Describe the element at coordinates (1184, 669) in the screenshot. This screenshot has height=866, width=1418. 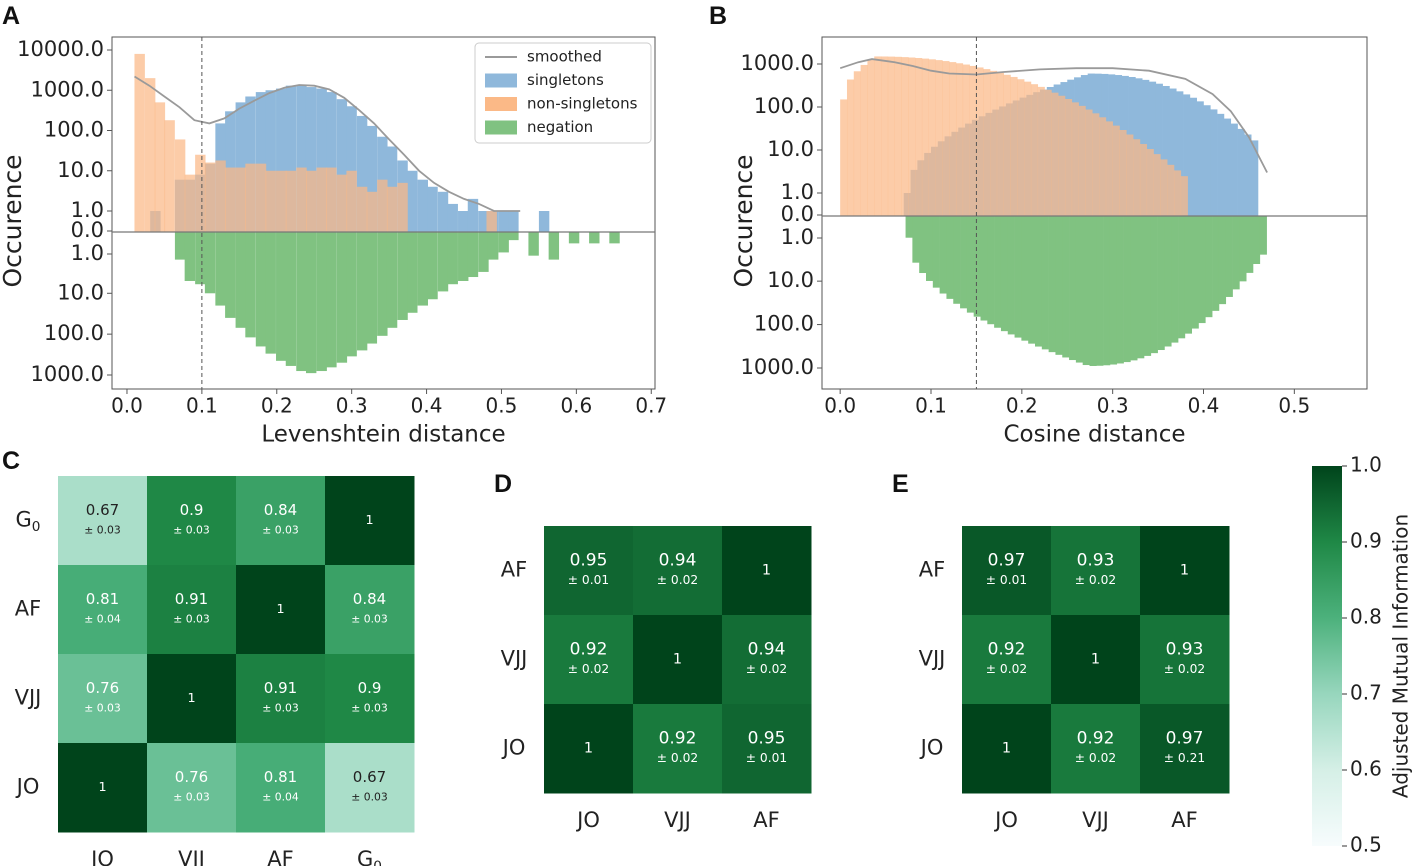
I see `cell-error-e: ± 0.02` at that location.